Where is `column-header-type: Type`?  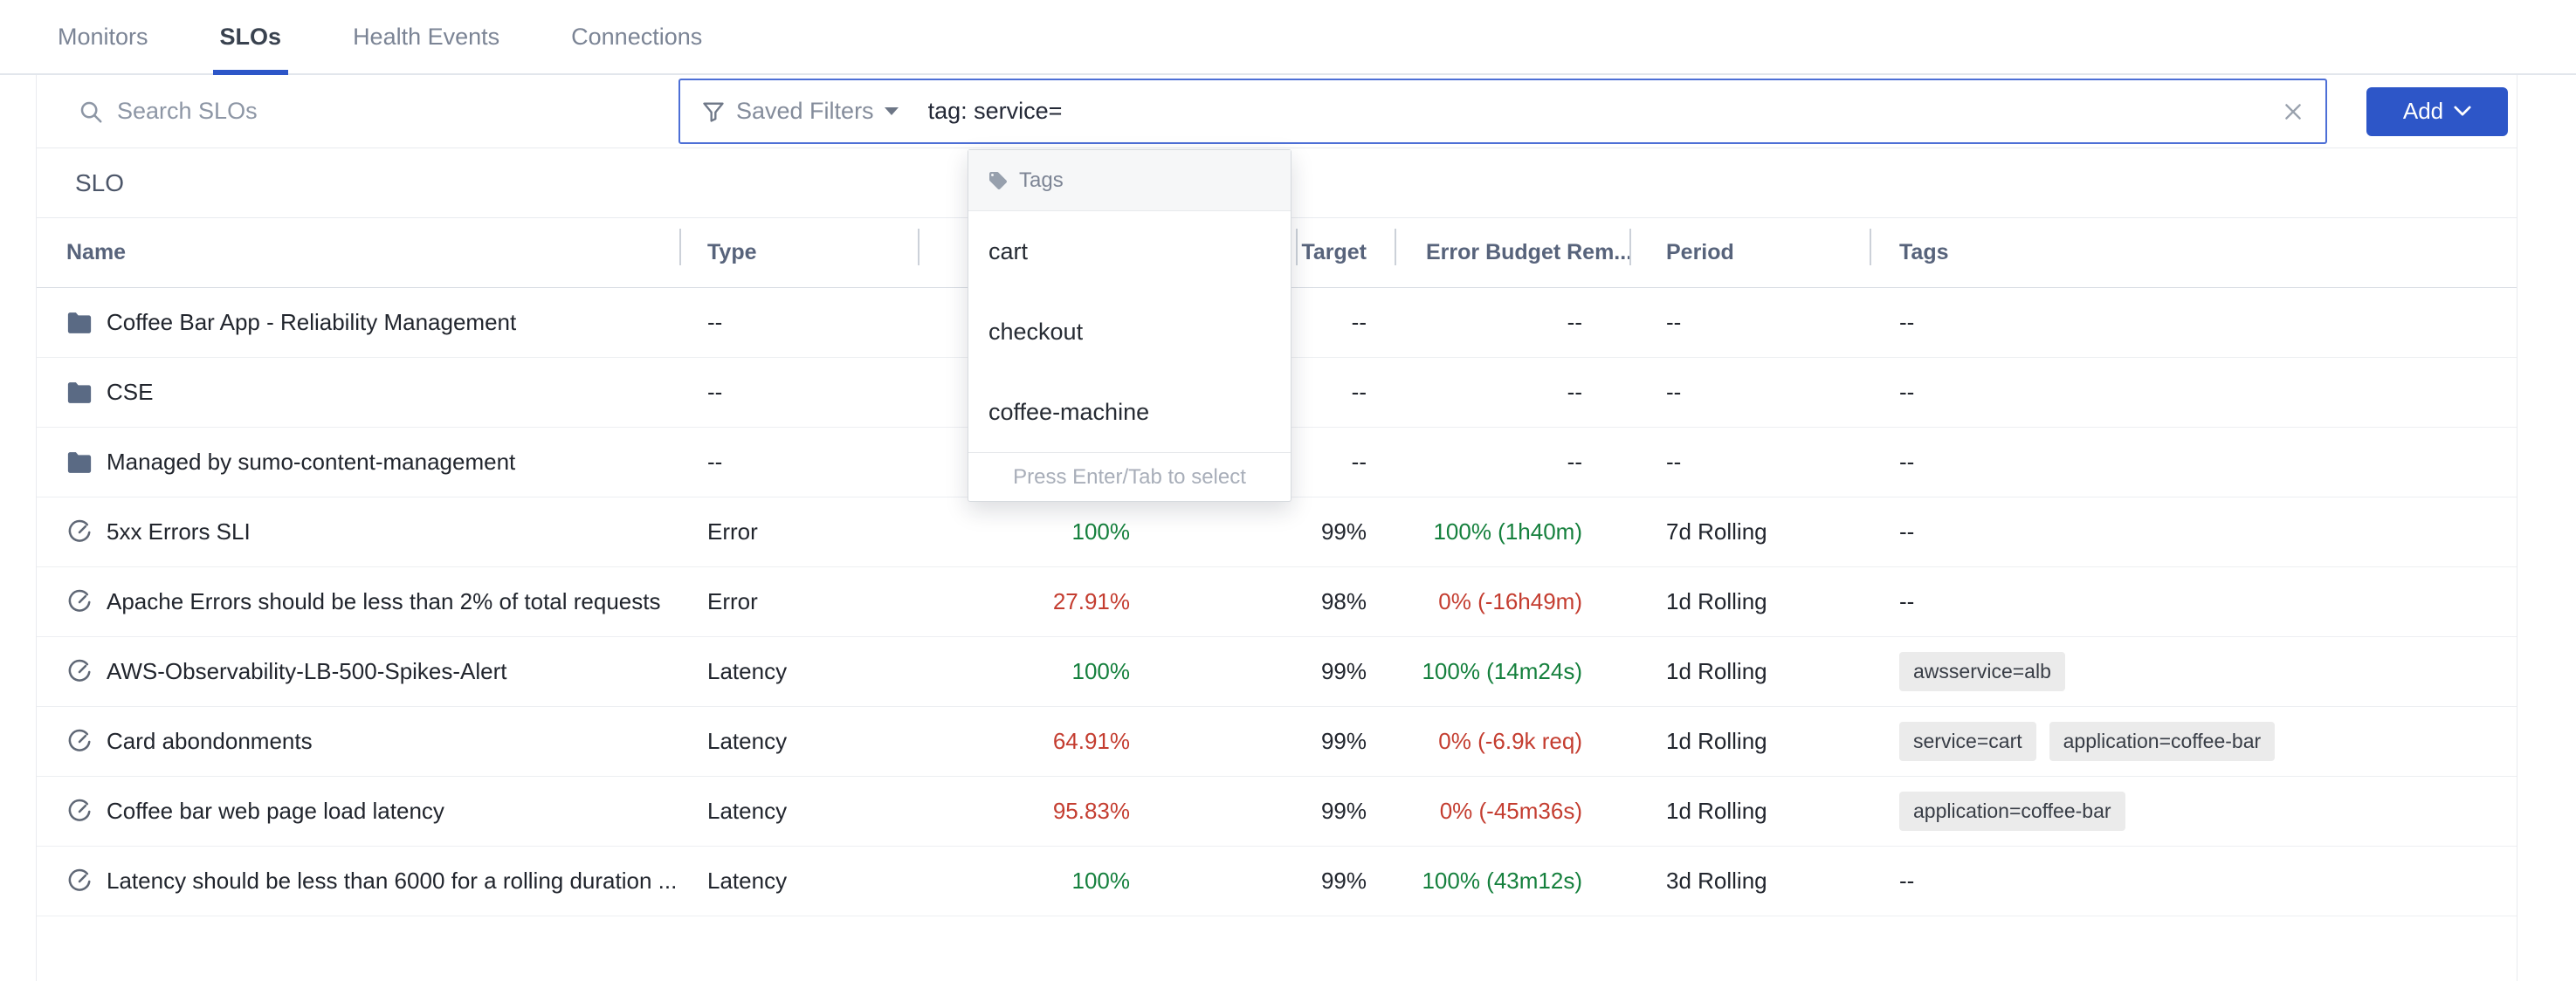 column-header-type: Type is located at coordinates (732, 252).